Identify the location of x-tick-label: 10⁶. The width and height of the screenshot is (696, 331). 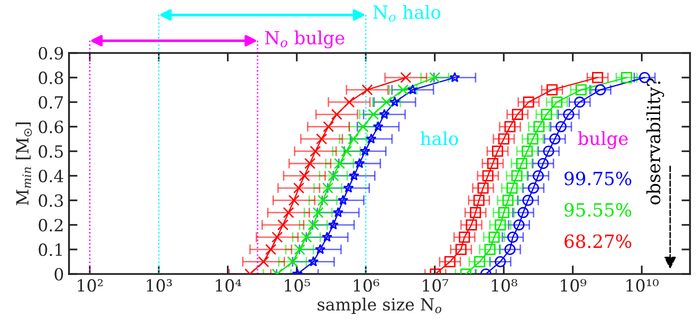
(367, 285).